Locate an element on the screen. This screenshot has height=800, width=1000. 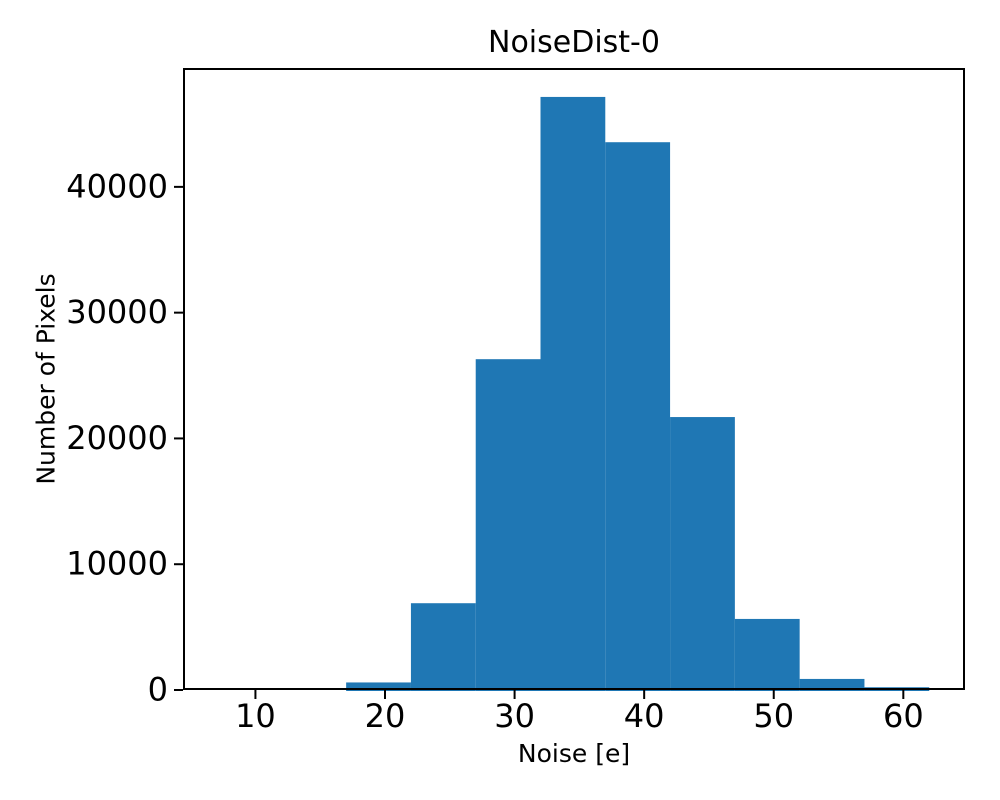
x-tick-label: 30 is located at coordinates (514, 716).